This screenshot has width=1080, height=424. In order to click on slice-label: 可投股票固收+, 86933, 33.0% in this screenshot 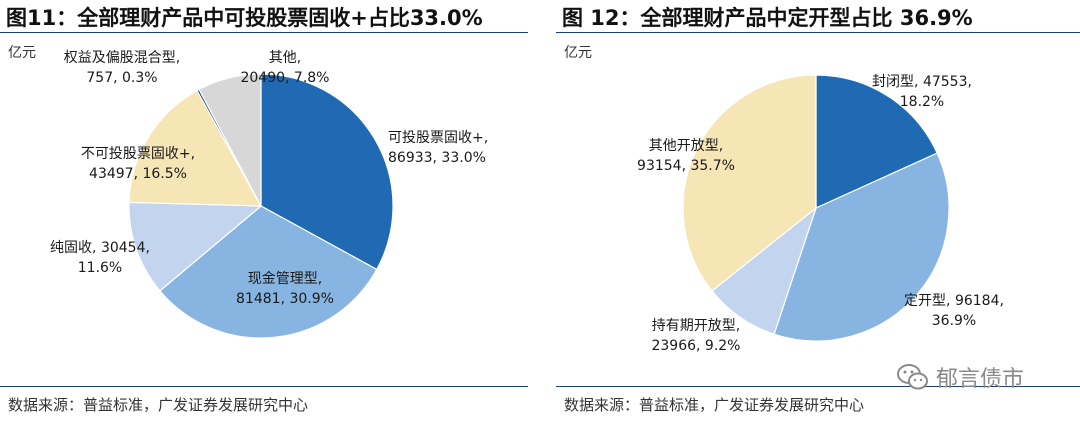, I will do `click(438, 148)`.